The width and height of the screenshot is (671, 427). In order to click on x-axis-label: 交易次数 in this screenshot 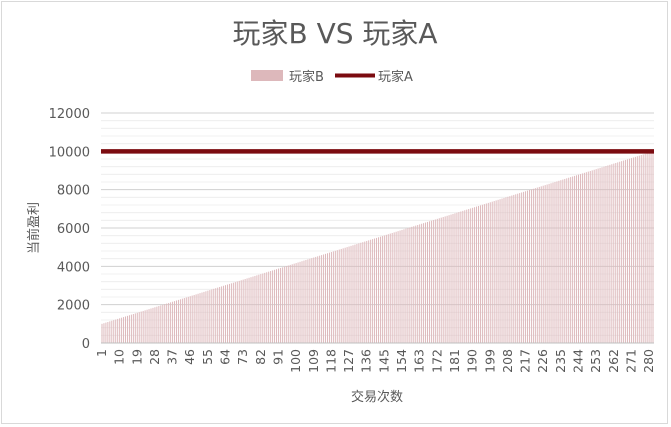, I will do `click(377, 397)`.